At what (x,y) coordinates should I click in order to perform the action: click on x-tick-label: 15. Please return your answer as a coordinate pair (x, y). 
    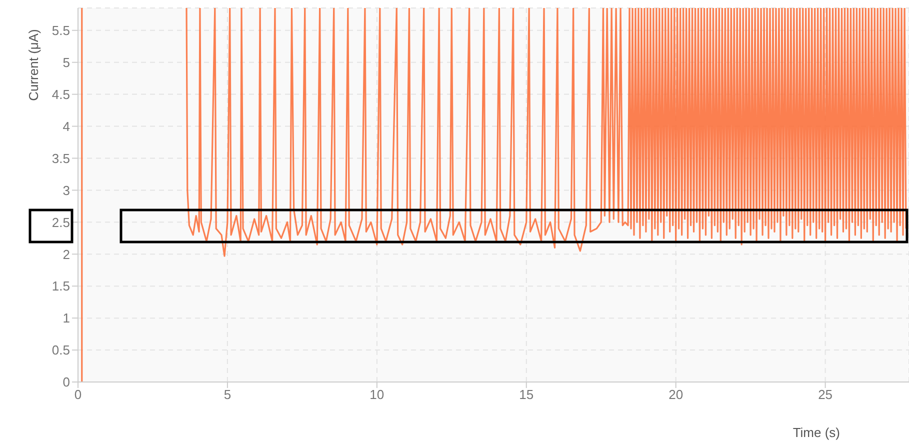
    Looking at the image, I should click on (526, 394).